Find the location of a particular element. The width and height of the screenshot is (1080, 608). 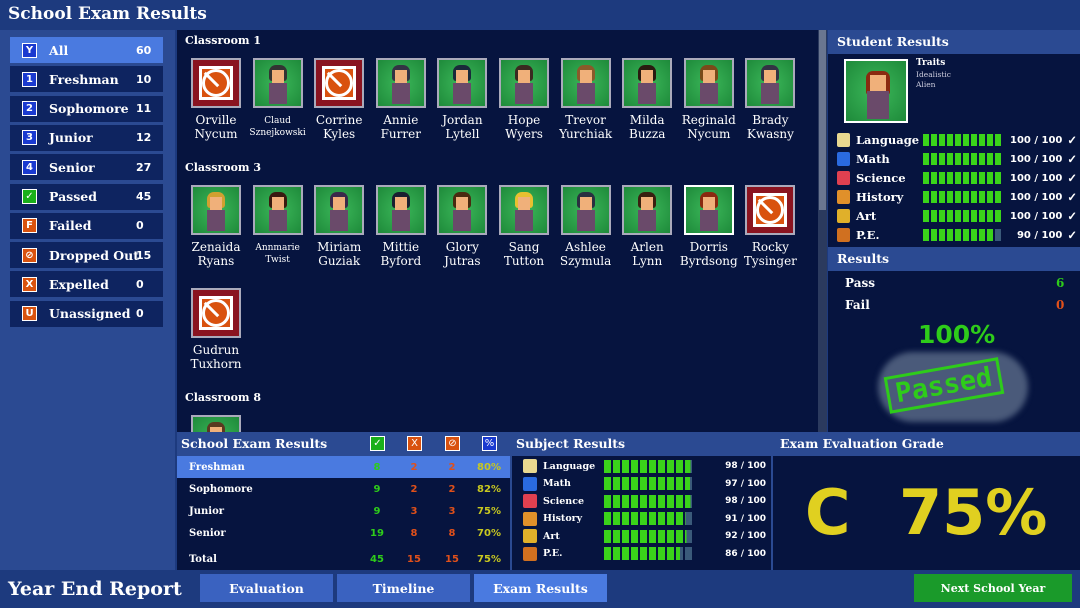

tab-evaluation: Evaluation is located at coordinates (266, 588).